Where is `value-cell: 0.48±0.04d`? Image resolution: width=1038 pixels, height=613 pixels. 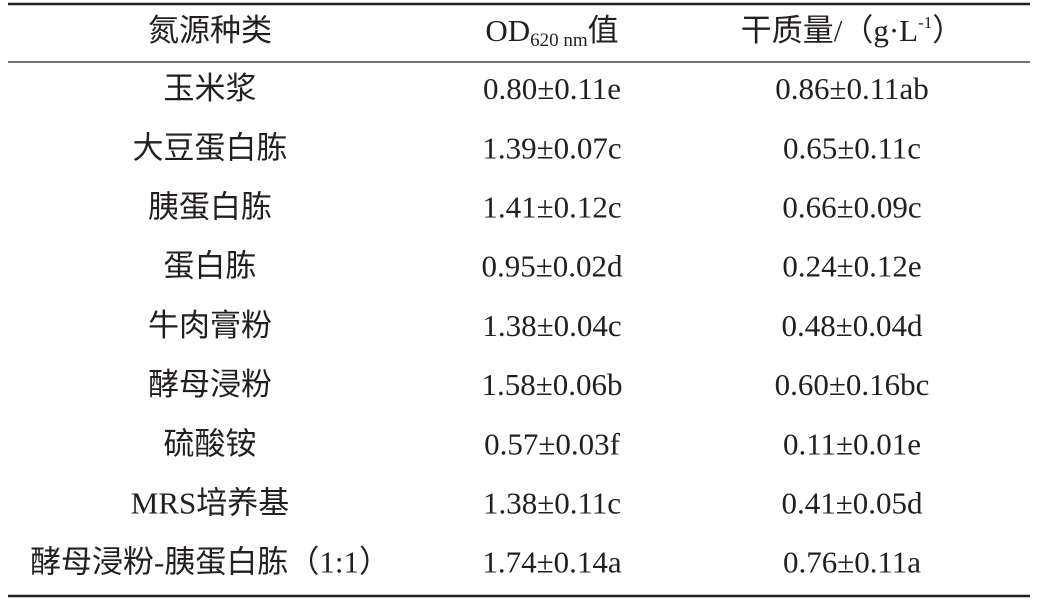 value-cell: 0.48±0.04d is located at coordinates (852, 325).